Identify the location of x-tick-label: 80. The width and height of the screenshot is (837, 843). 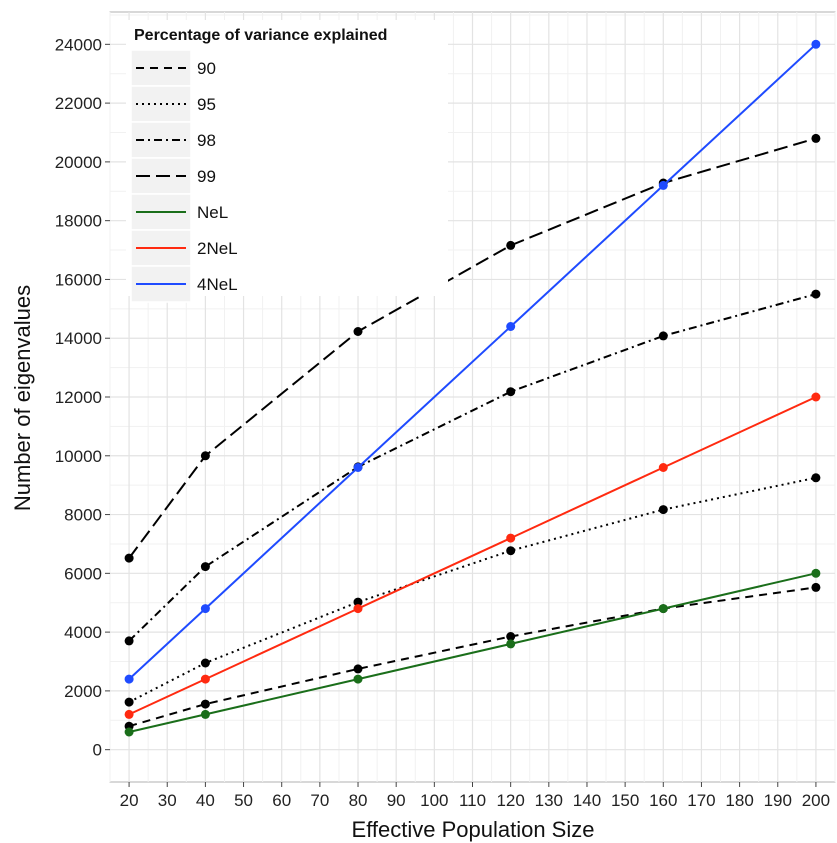
(358, 800).